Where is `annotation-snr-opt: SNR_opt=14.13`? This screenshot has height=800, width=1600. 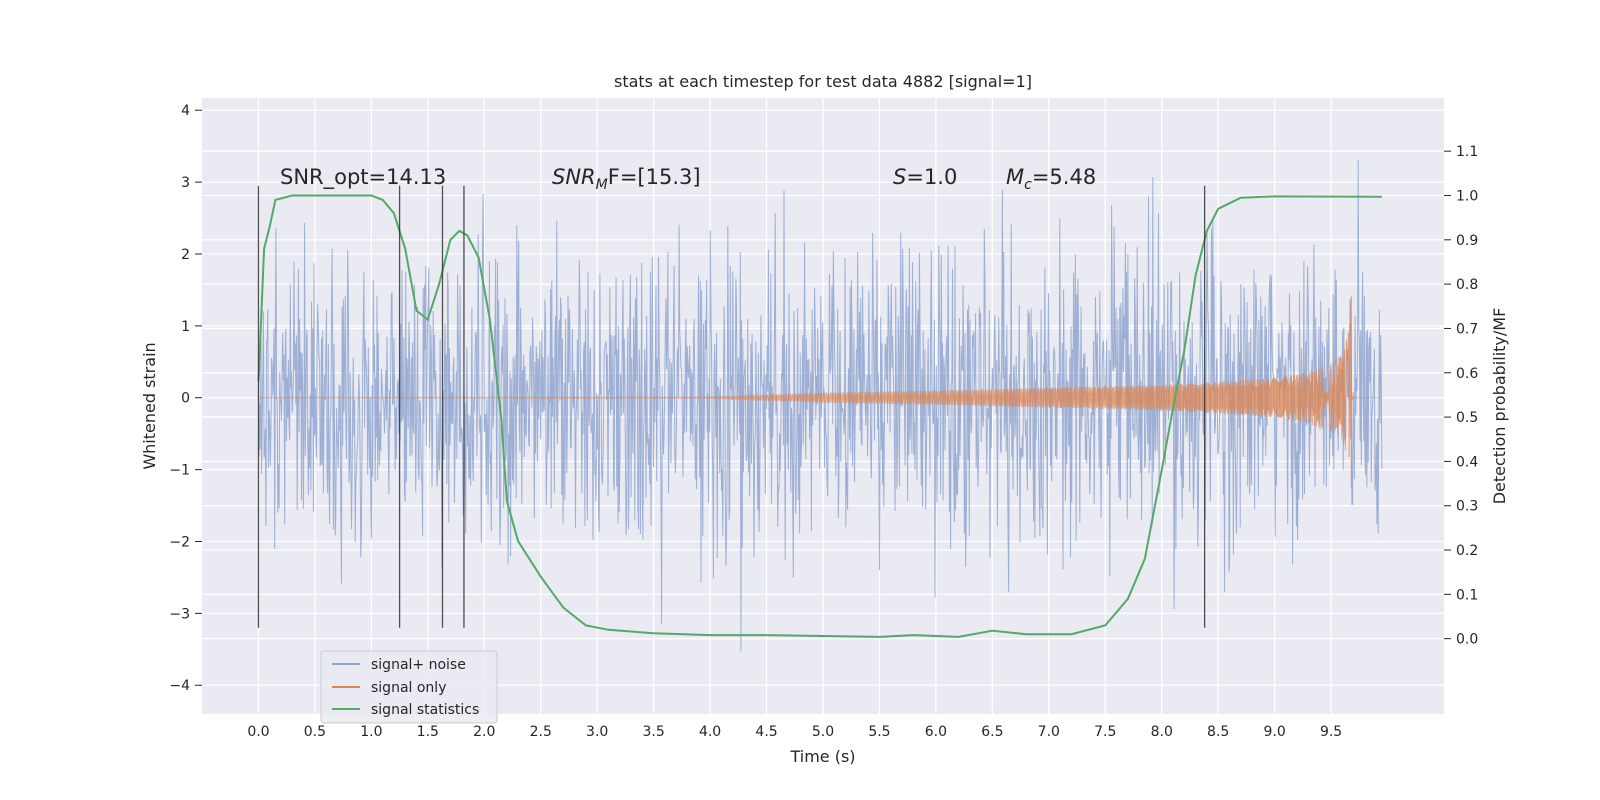
annotation-snr-opt: SNR_opt=14.13 is located at coordinates (363, 177).